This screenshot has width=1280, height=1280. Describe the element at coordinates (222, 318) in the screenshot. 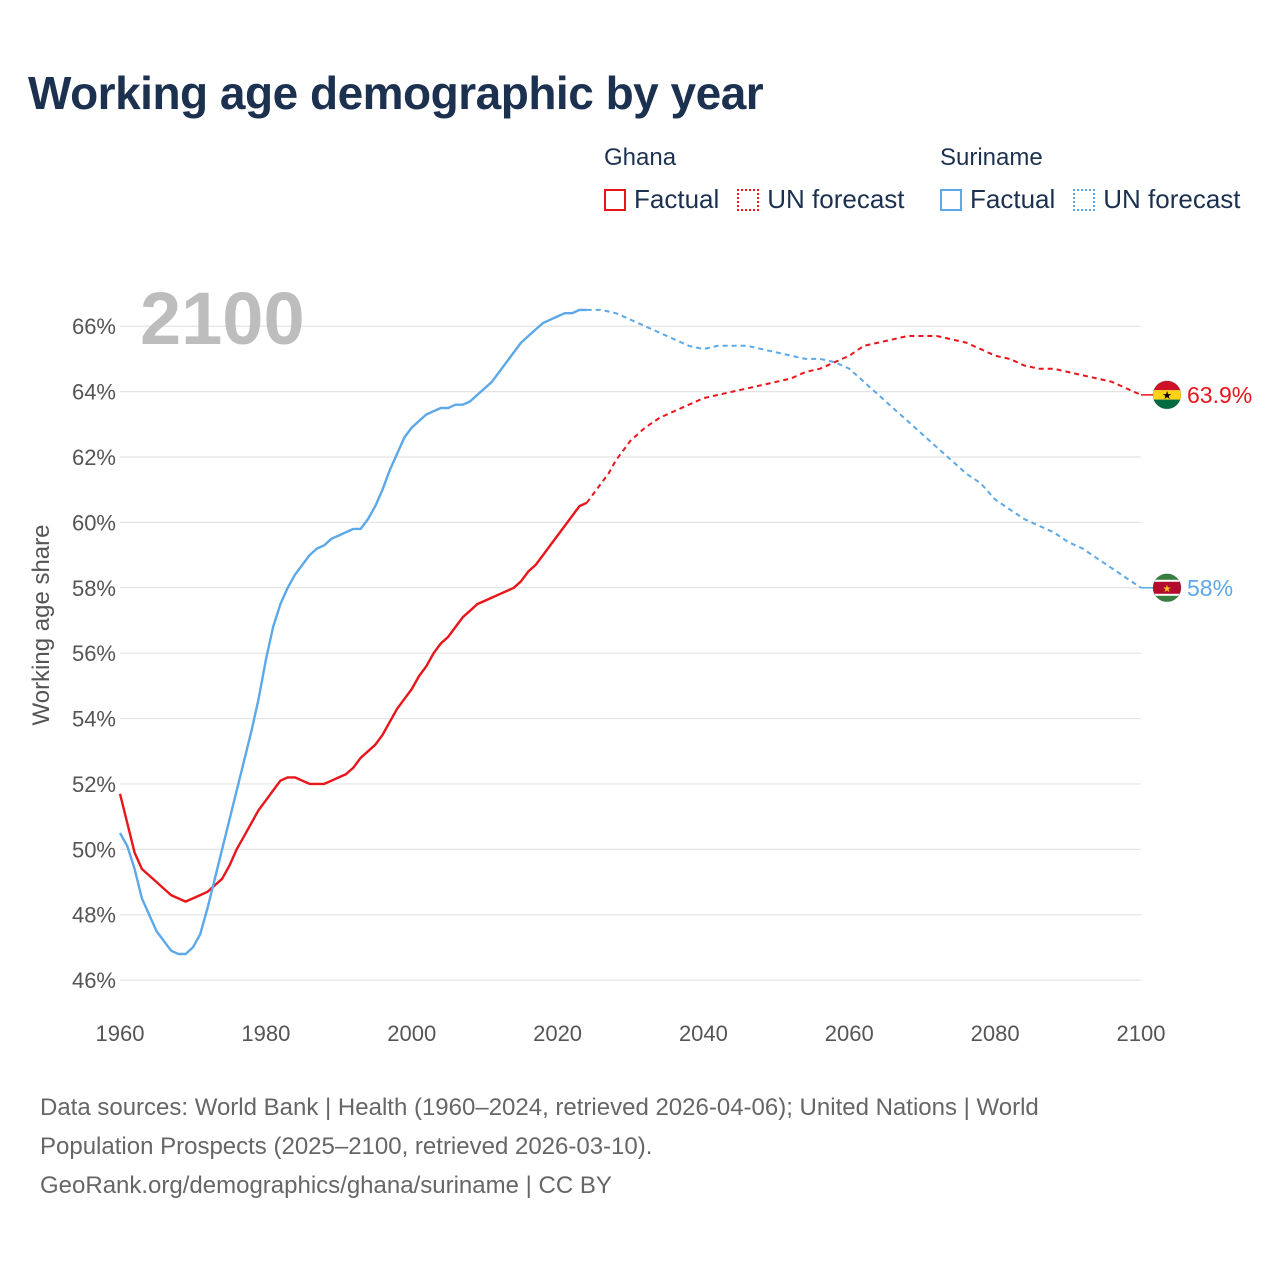

I see `year-display: 2100` at that location.